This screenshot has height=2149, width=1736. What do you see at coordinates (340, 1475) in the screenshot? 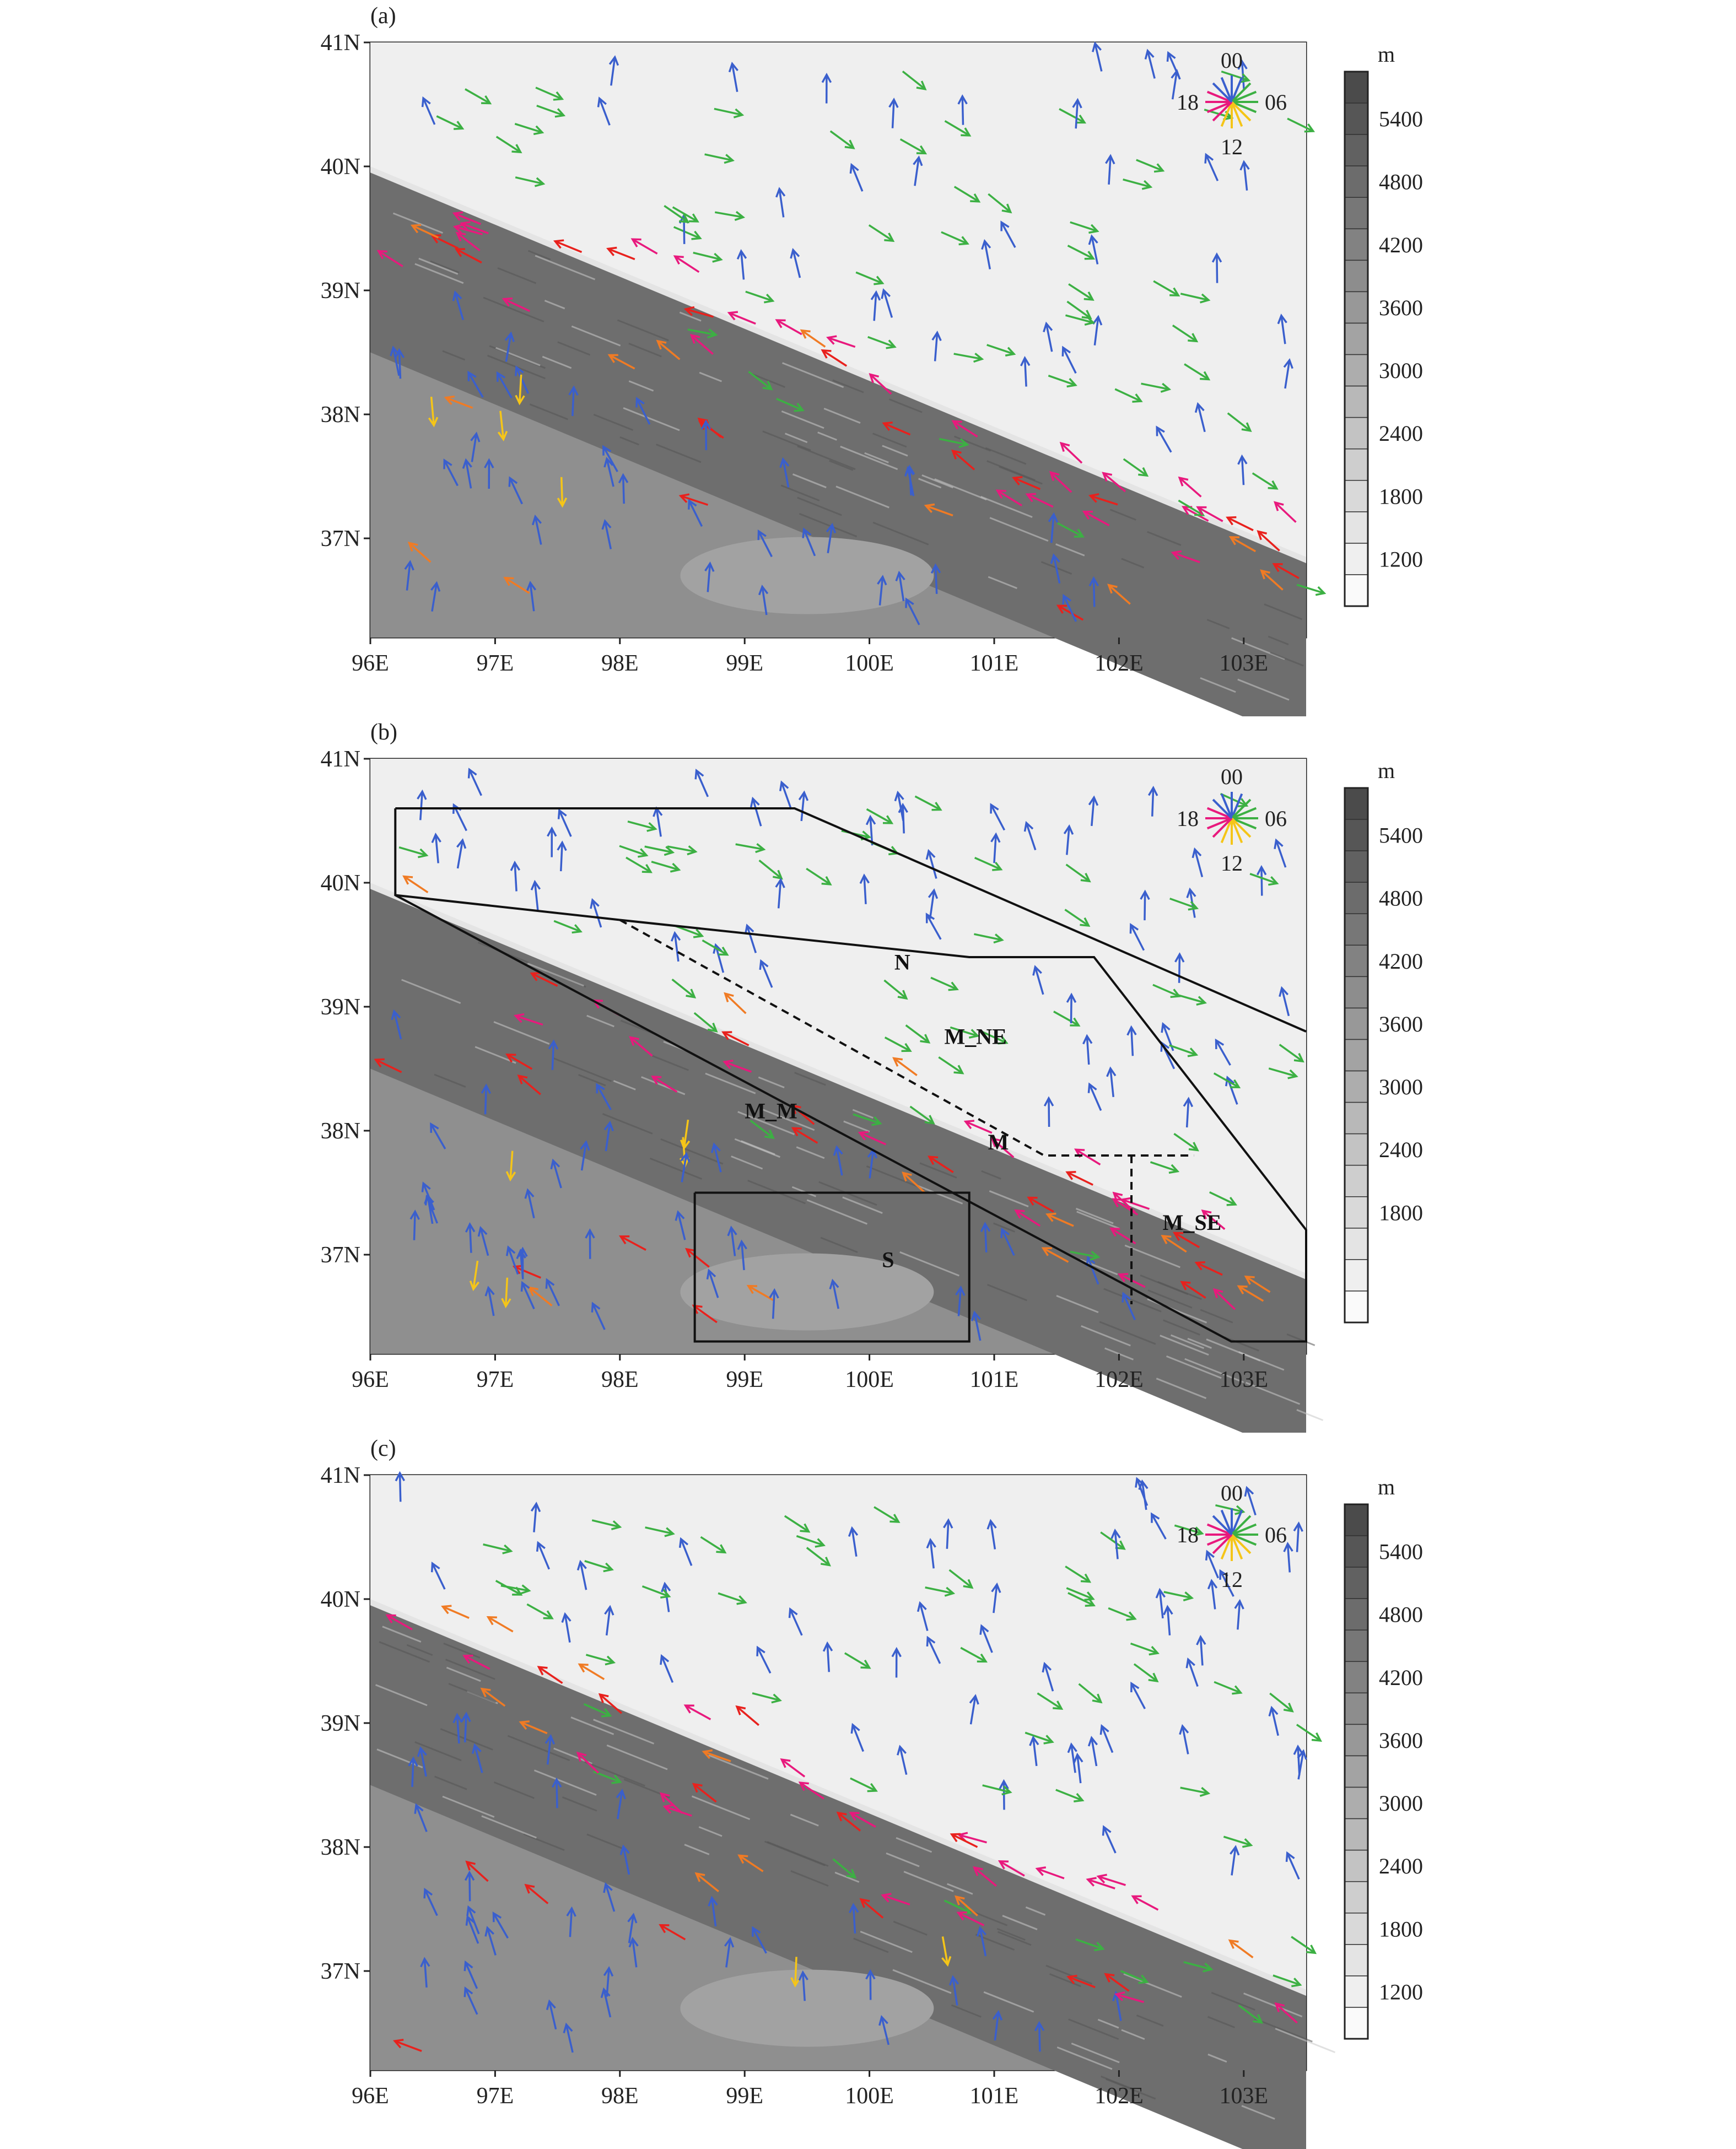
I see `lat-tick-41: 41N` at bounding box center [340, 1475].